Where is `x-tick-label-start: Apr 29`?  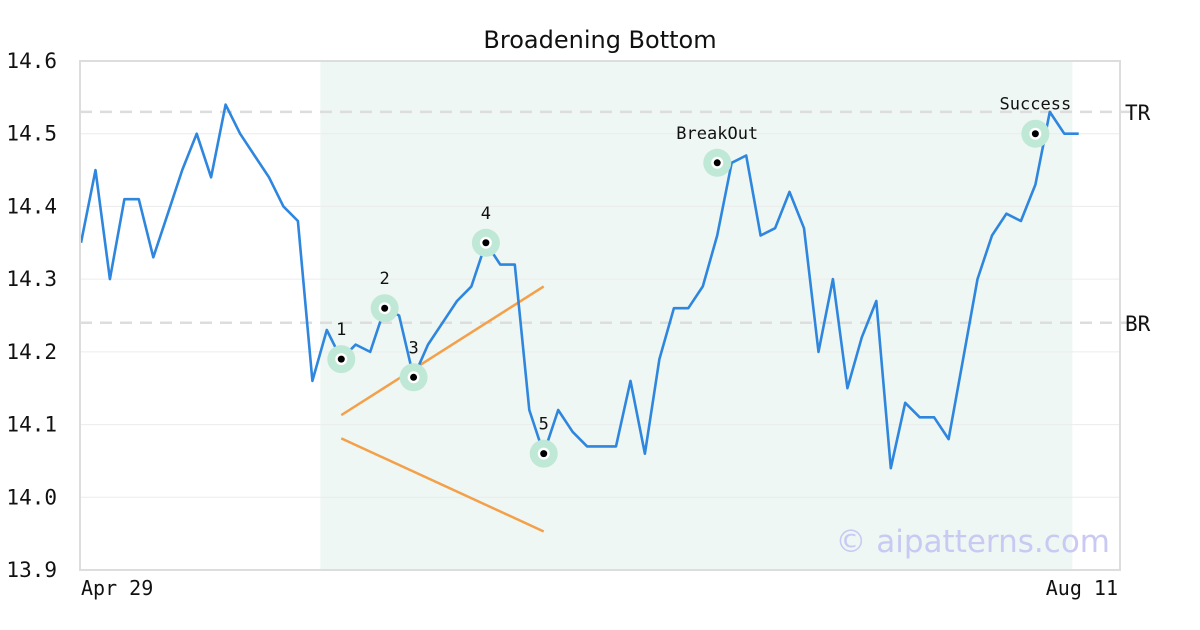
x-tick-label-start: Apr 29 is located at coordinates (117, 588).